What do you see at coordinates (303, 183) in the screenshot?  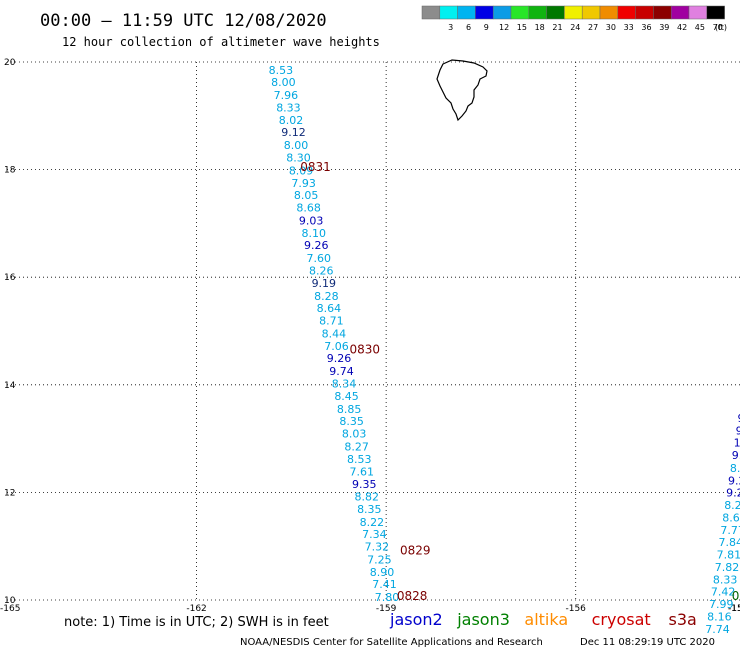 I see `wave-height-label: 7.93` at bounding box center [303, 183].